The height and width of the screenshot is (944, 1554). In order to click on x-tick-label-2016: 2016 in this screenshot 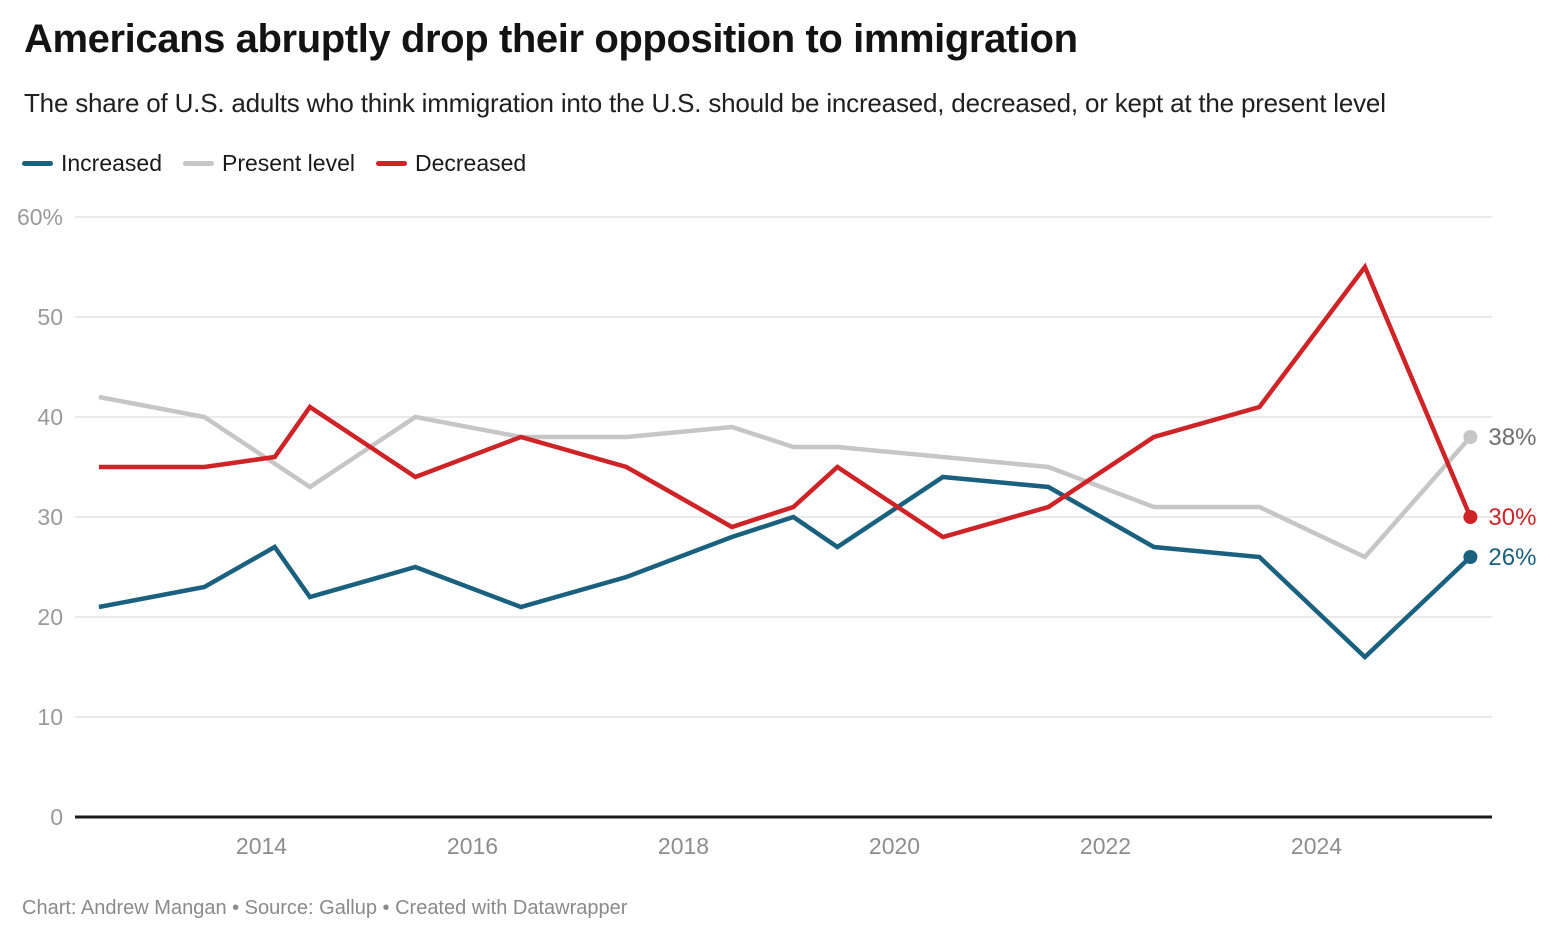, I will do `click(472, 846)`.